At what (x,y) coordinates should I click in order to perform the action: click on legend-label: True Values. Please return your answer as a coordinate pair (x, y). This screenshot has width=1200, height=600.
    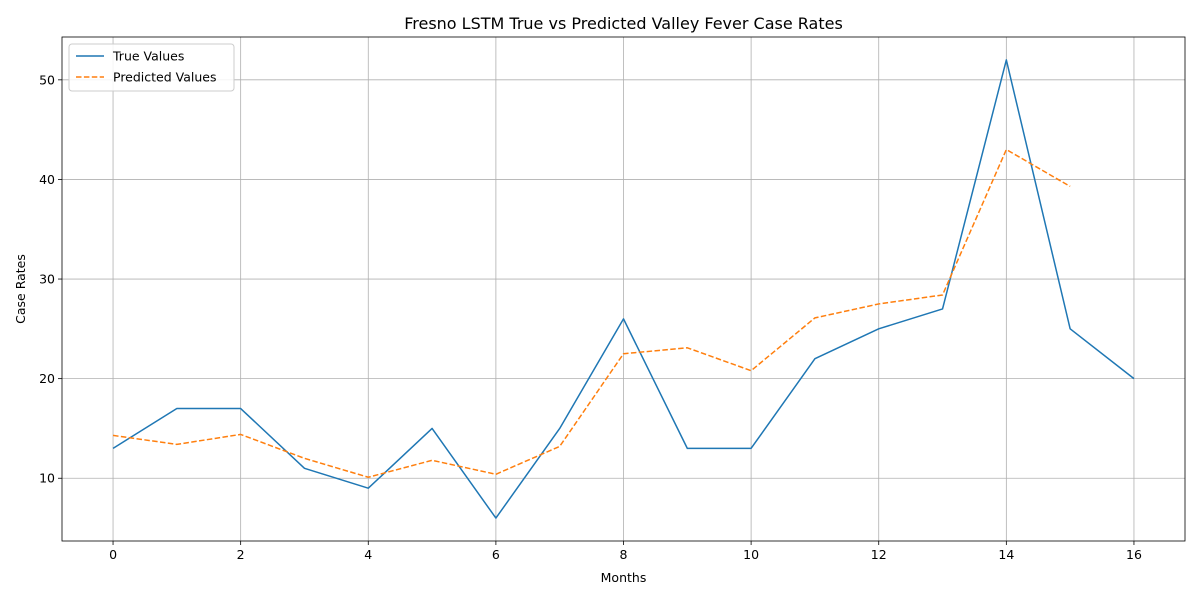
    Looking at the image, I should click on (148, 56).